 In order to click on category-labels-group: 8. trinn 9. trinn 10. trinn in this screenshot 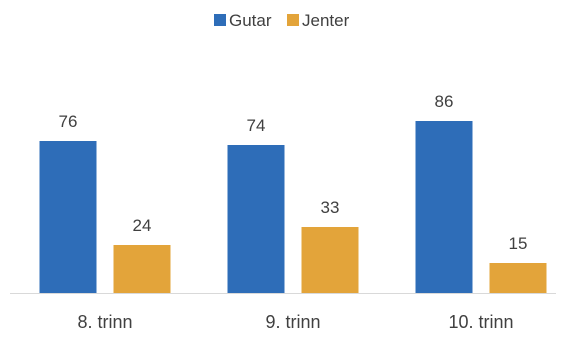, I will do `click(295, 322)`.